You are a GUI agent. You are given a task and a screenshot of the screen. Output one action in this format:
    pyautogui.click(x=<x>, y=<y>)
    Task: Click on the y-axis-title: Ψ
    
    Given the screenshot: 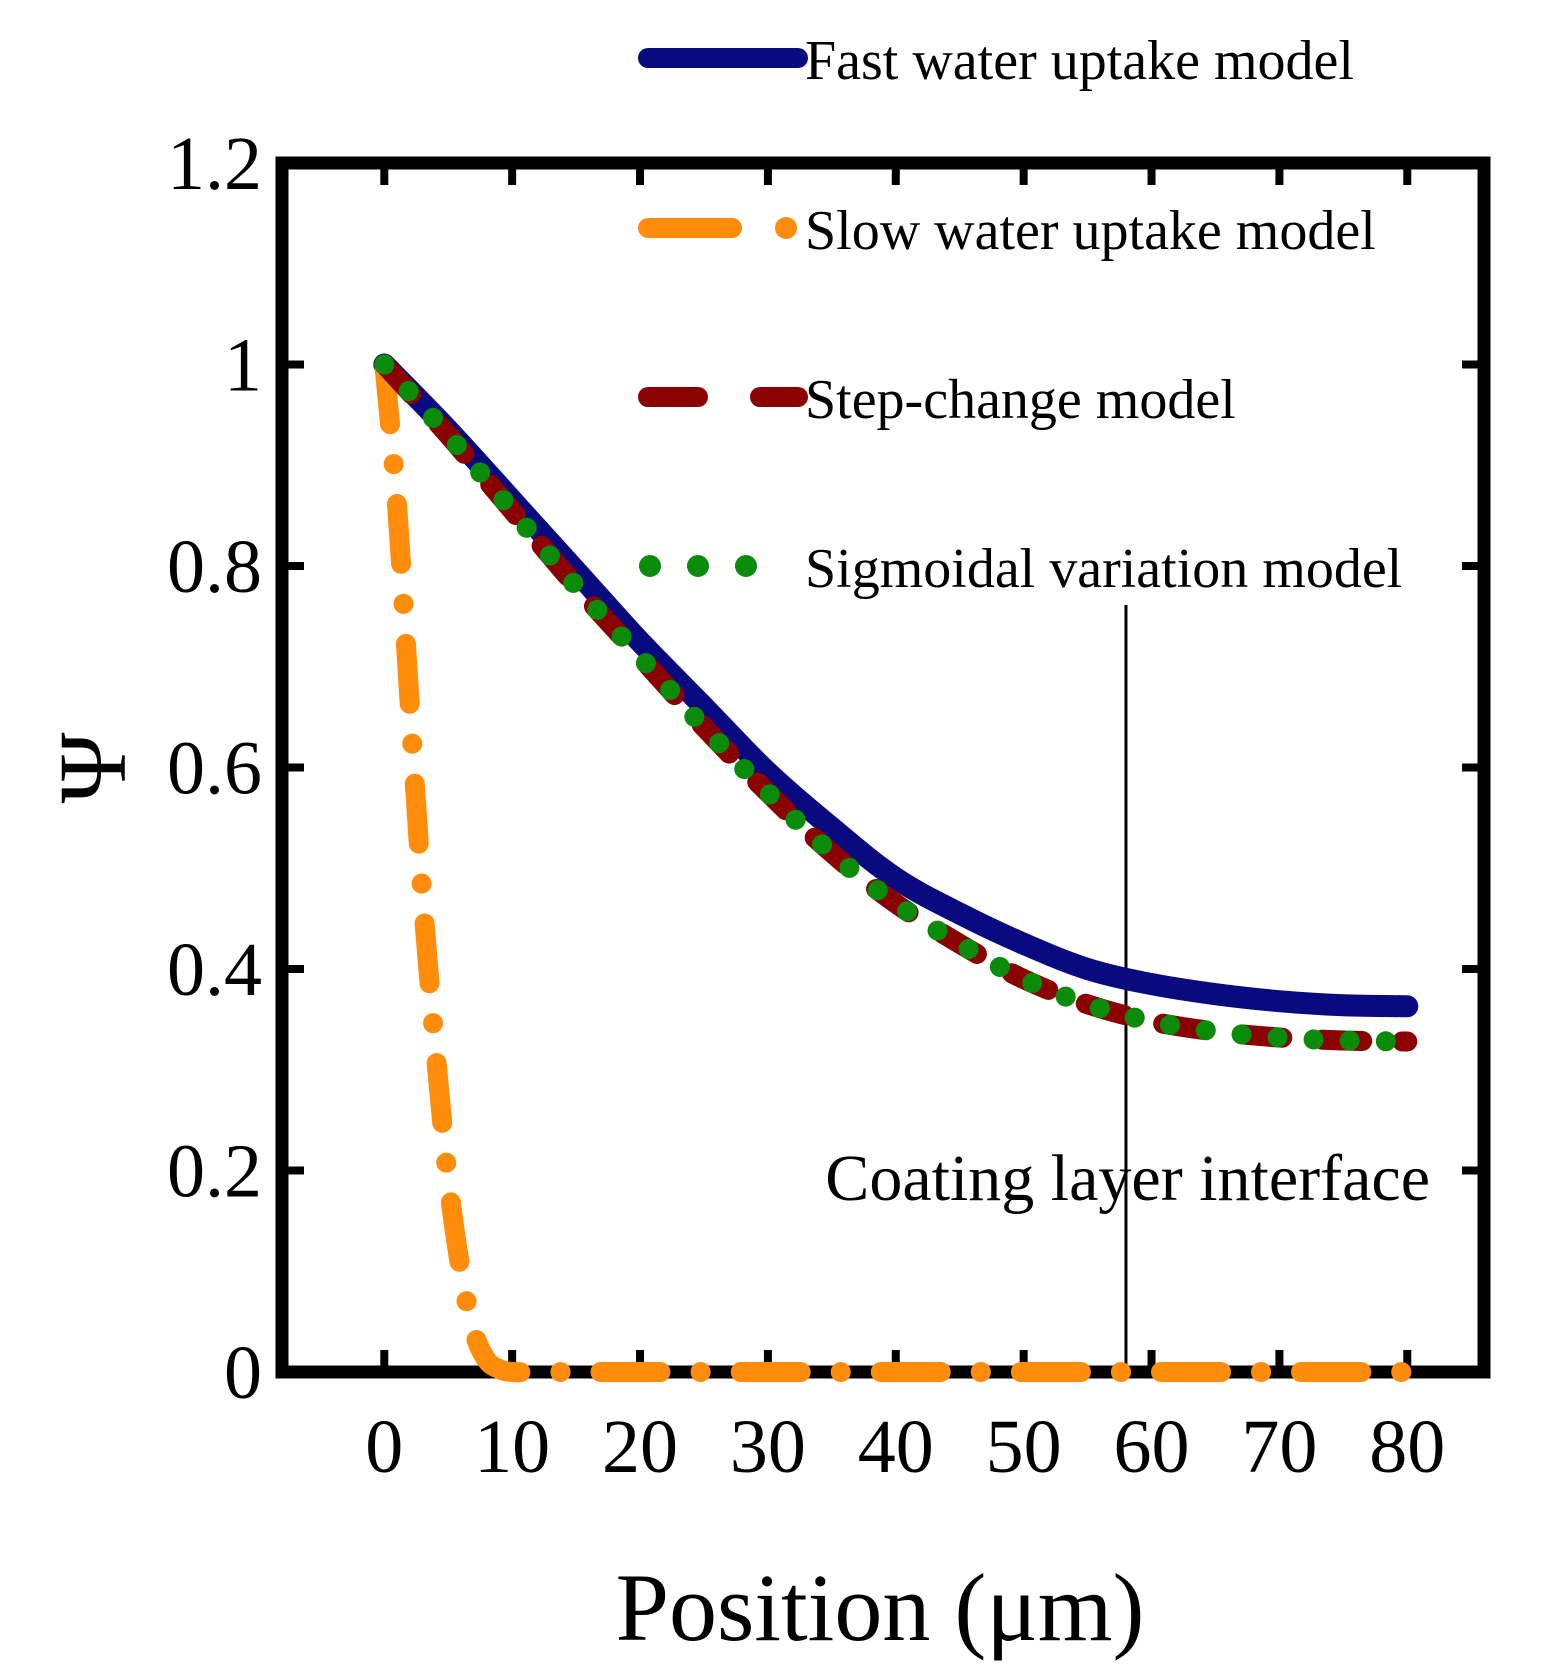 What is the action you would take?
    pyautogui.click(x=92, y=767)
    